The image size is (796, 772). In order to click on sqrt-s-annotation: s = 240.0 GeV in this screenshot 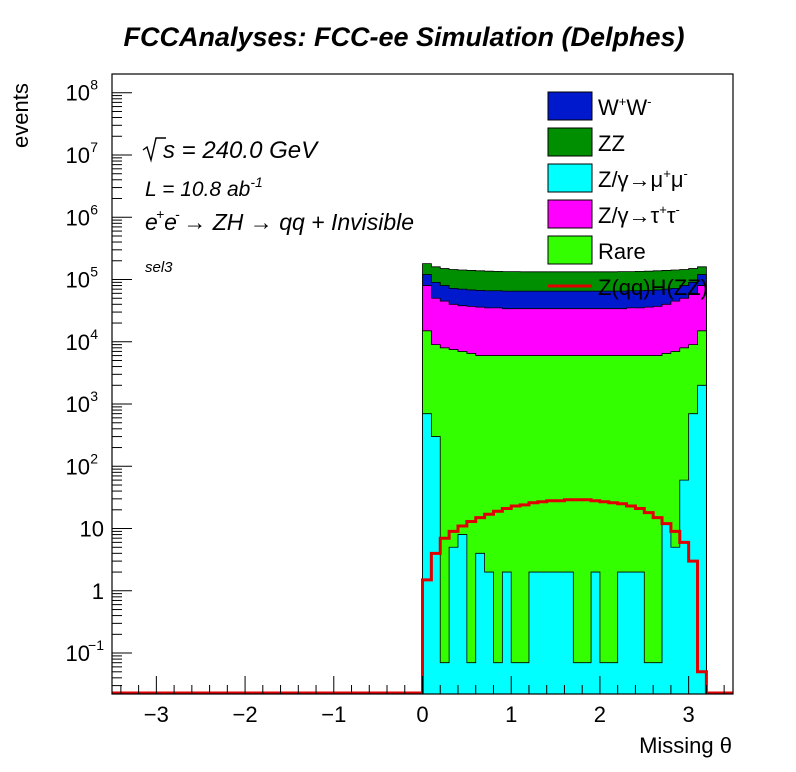, I will do `click(230, 150)`.